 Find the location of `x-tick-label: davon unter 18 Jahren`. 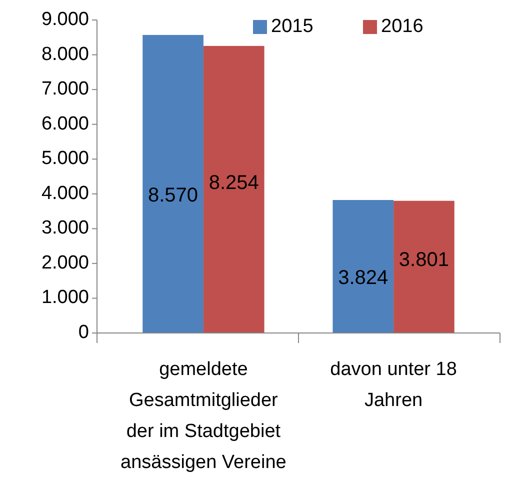

x-tick-label: davon unter 18 Jahren is located at coordinates (393, 385).